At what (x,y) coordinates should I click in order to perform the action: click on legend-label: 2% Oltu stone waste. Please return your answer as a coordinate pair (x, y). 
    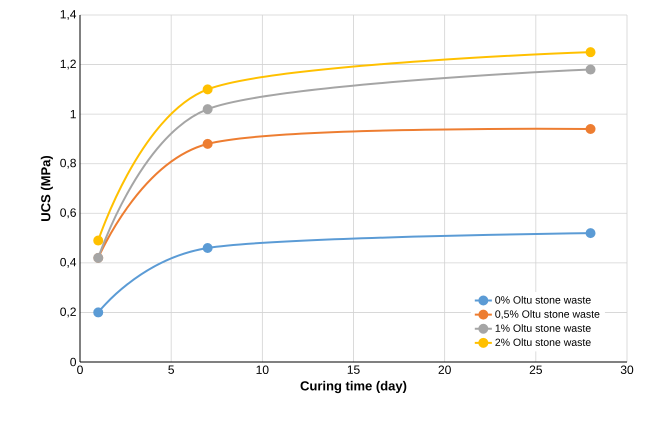
    Looking at the image, I should click on (543, 342).